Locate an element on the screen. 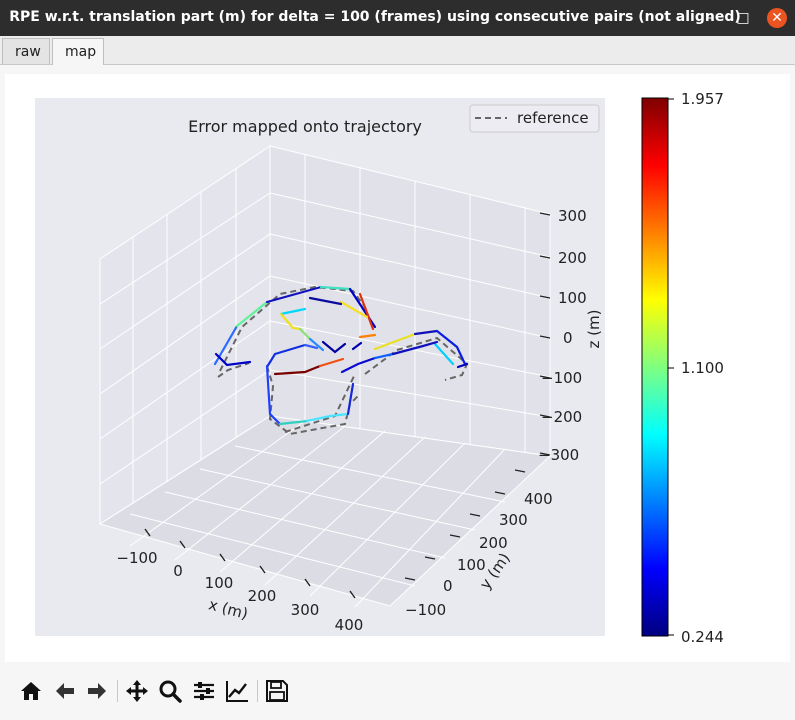 This screenshot has height=720, width=795. tab-bar: raw map is located at coordinates (397, 50).